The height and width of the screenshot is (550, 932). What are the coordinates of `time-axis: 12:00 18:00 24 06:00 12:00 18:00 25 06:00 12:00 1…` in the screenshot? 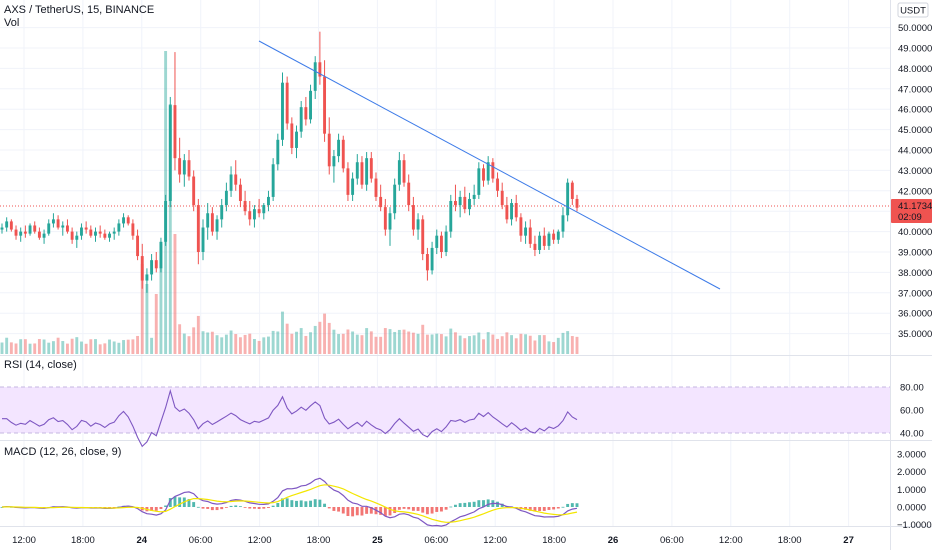 It's located at (433, 540).